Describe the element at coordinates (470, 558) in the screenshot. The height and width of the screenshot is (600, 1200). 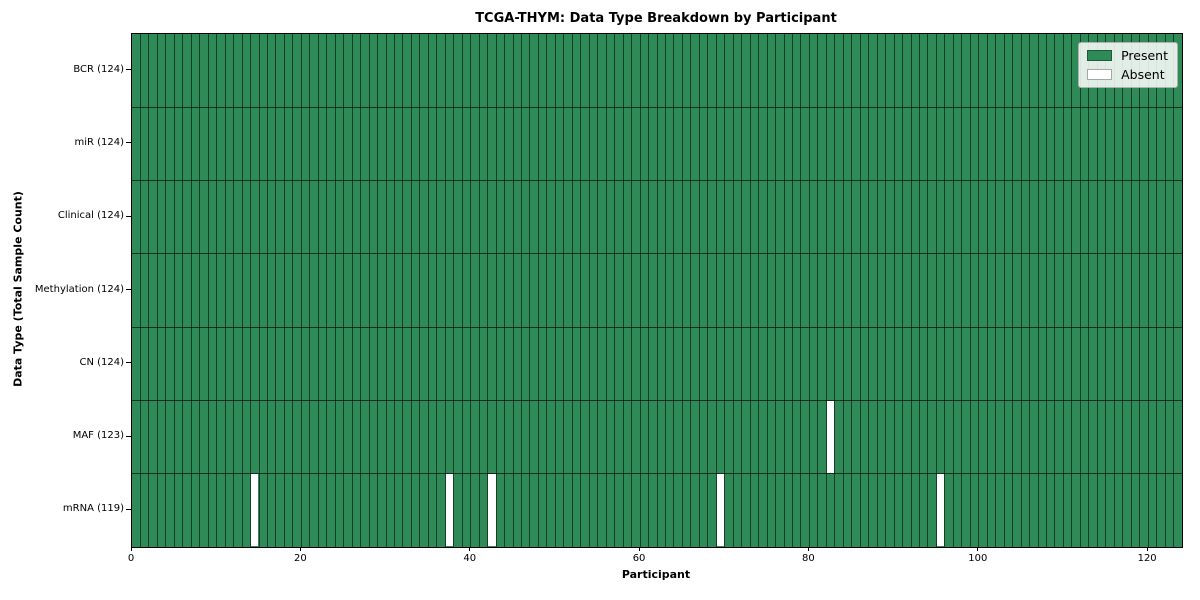
I see `x-tick-label-40: 40` at that location.